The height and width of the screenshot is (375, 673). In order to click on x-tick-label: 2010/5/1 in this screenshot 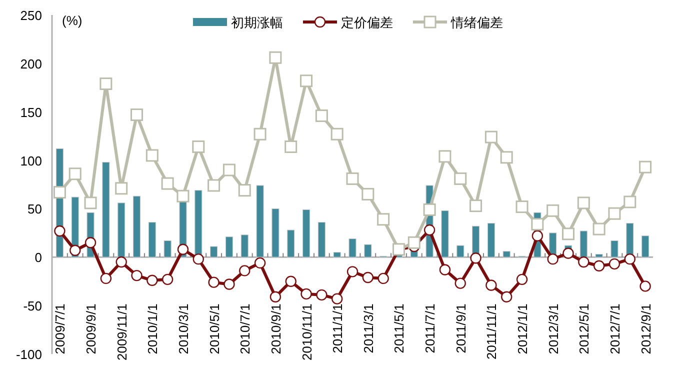, I will do `click(214, 329)`.